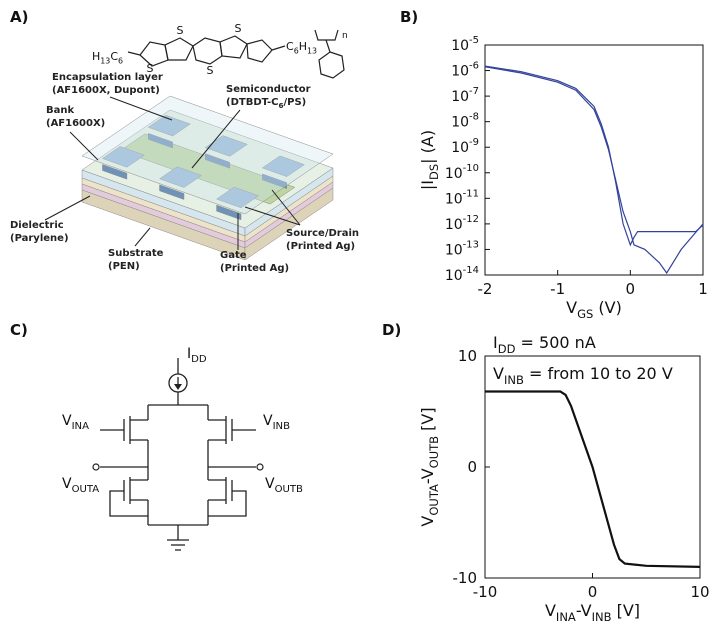  I want to click on device-illustration, so click(207, 178).